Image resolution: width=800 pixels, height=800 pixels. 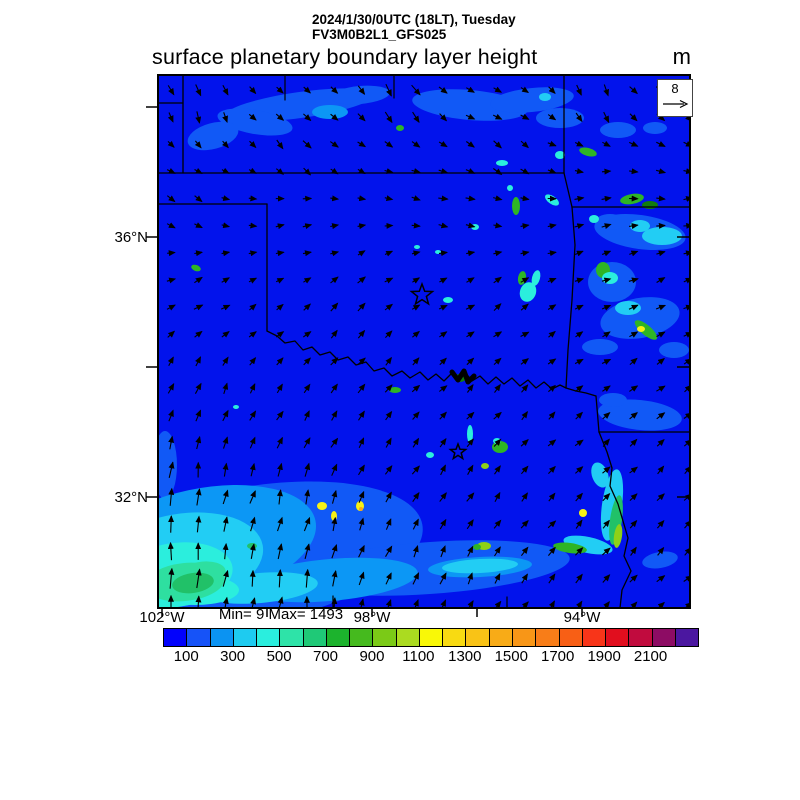 I want to click on border-line, so click(x=597, y=414).